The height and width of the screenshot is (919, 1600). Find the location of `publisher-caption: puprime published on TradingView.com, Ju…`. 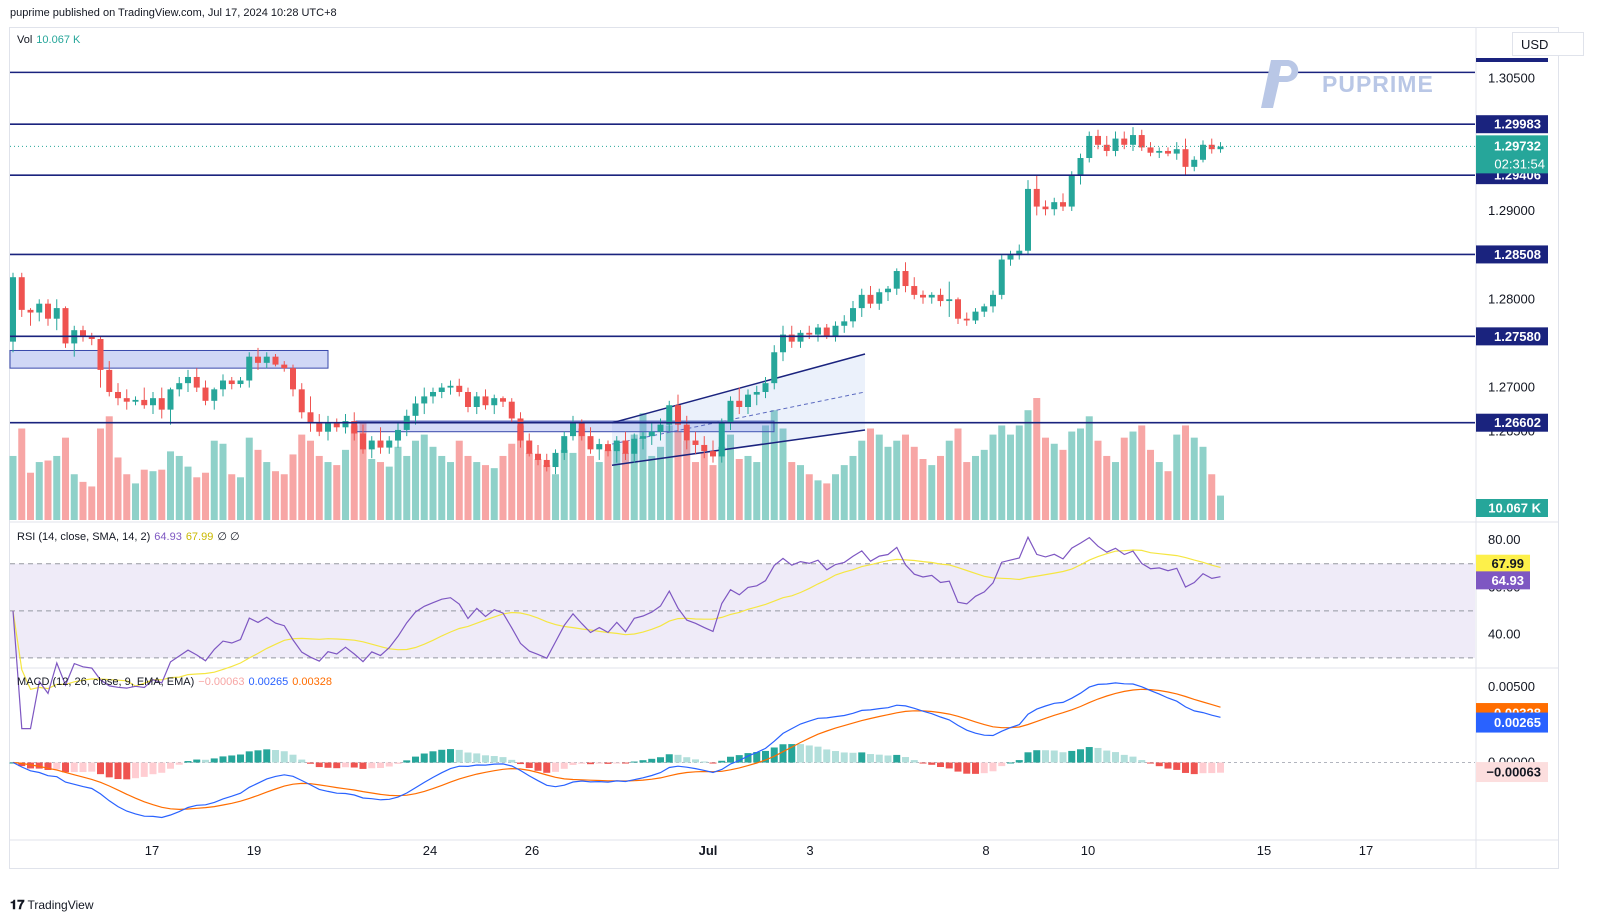

publisher-caption: puprime published on TradingView.com, Ju… is located at coordinates (173, 13).